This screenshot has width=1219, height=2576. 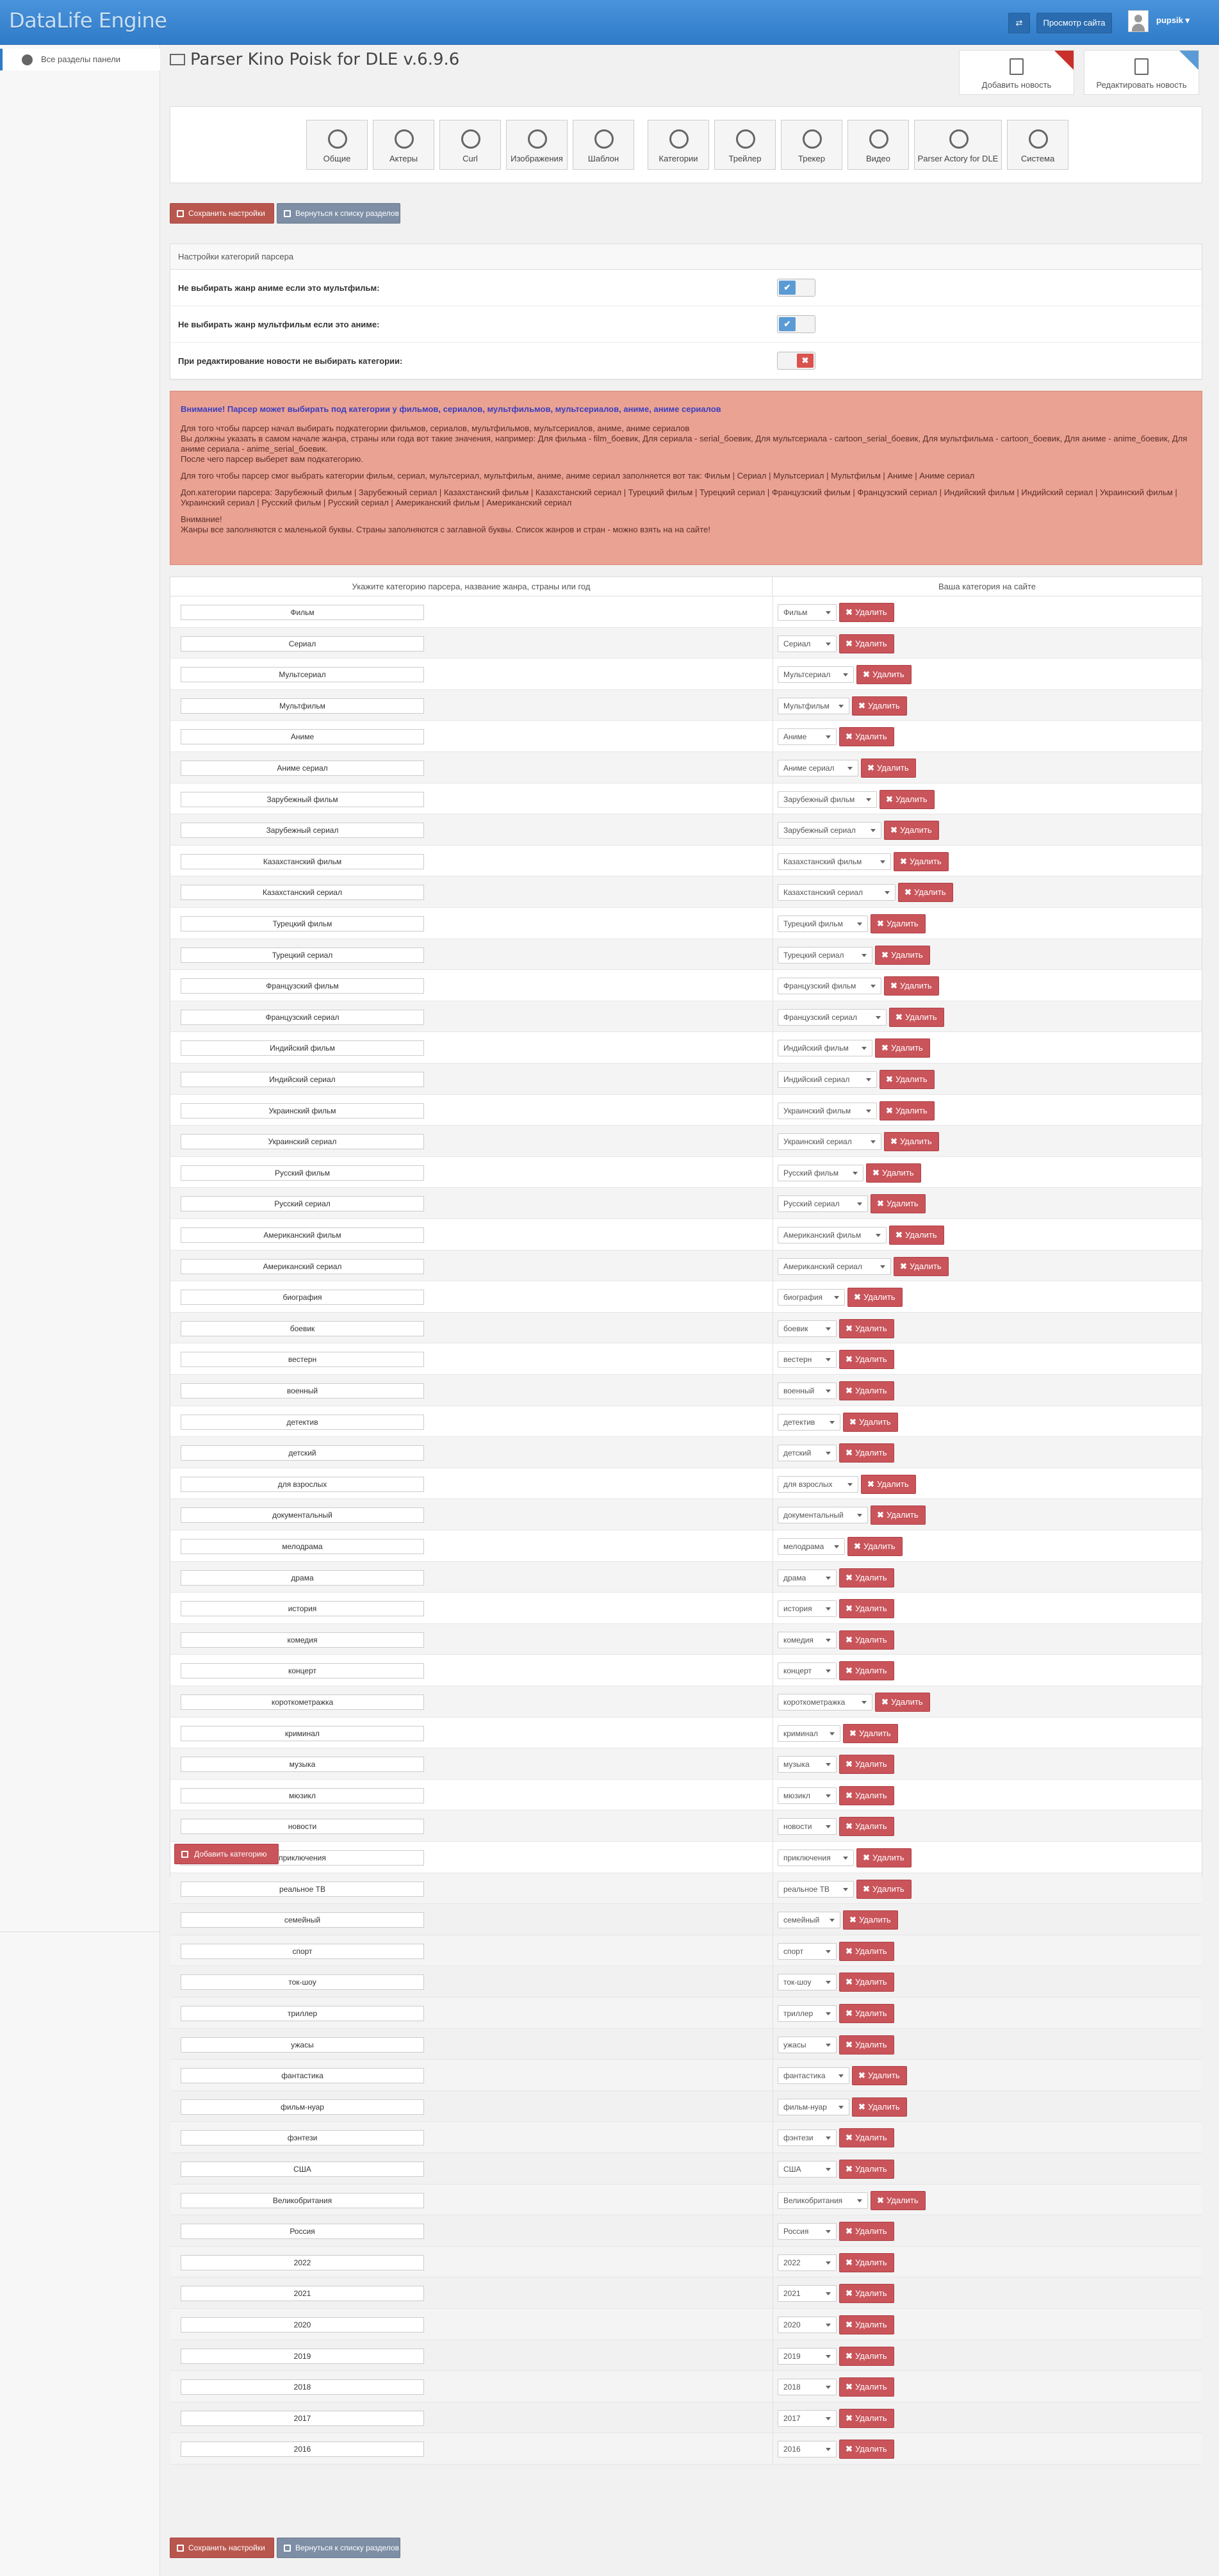 I want to click on site-category-select: Россия, so click(x=807, y=2231).